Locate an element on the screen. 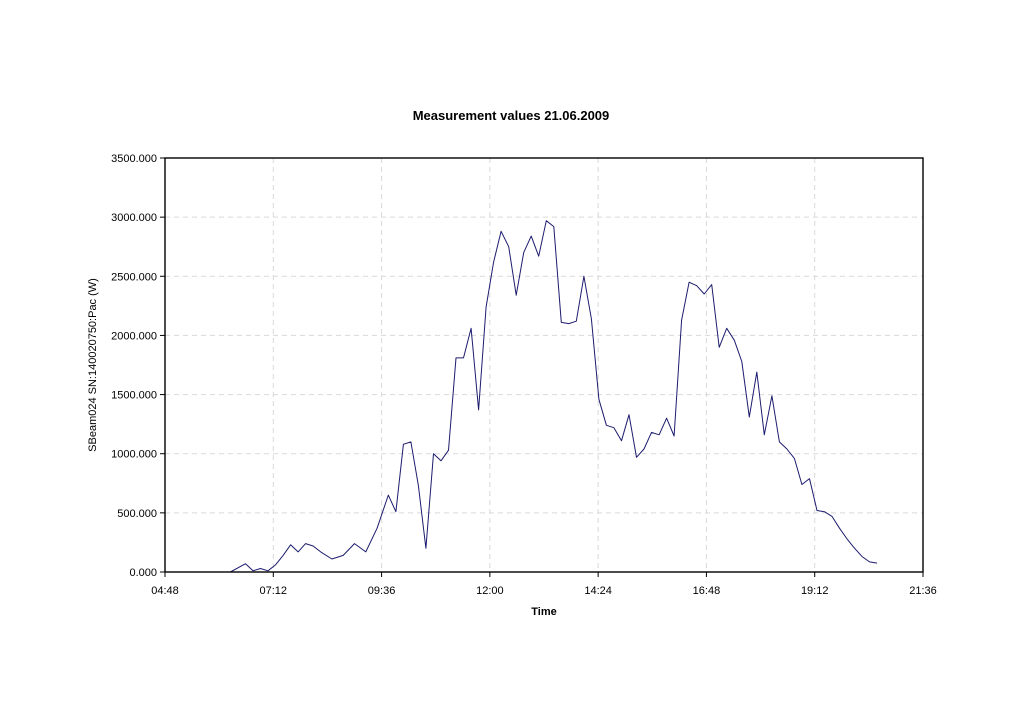 The width and height of the screenshot is (1024, 724). y-axis-label: SBeam024 SN:140020750:Pac (W) is located at coordinates (93, 365).